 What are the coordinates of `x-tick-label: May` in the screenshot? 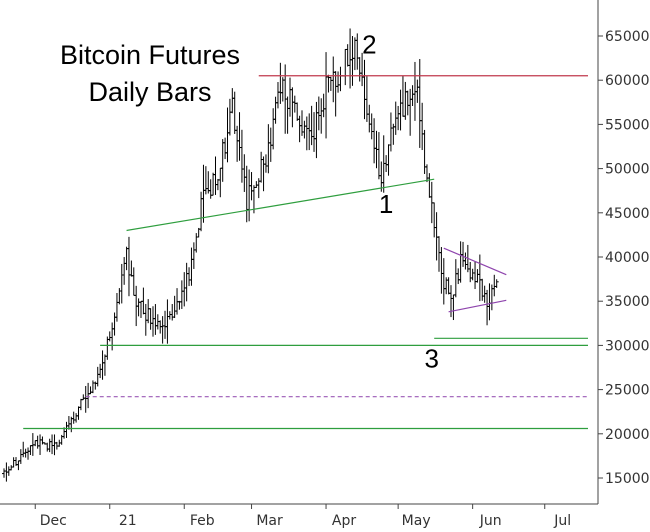 It's located at (416, 521).